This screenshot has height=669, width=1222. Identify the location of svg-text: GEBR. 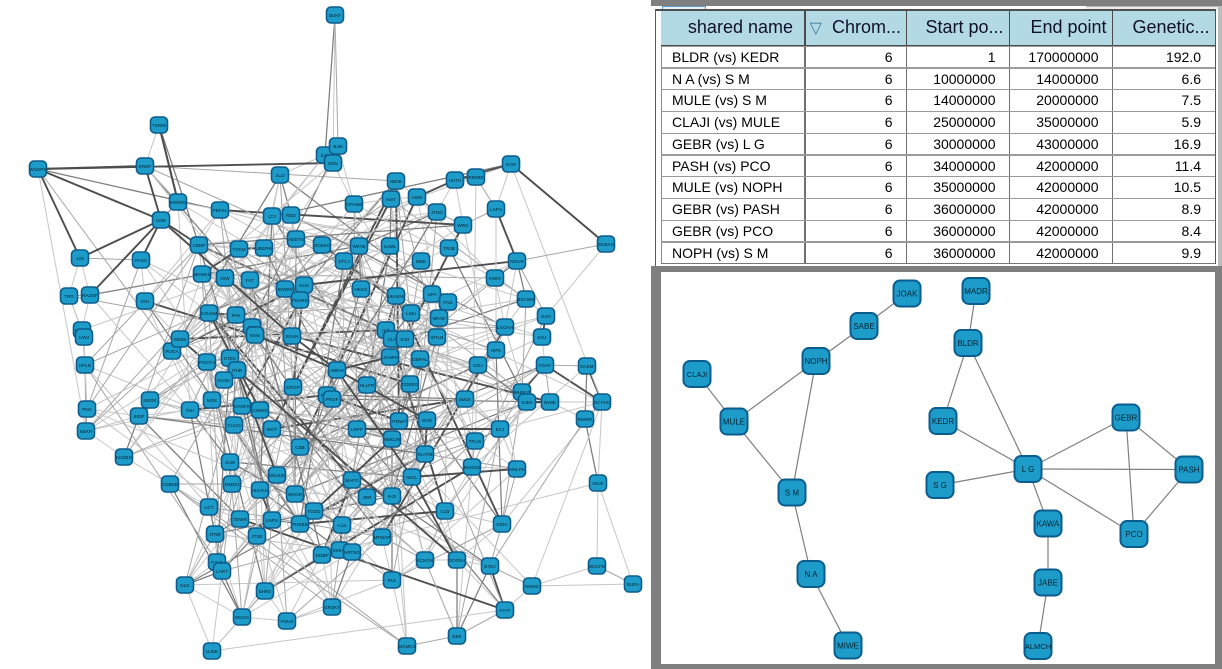
(1126, 417).